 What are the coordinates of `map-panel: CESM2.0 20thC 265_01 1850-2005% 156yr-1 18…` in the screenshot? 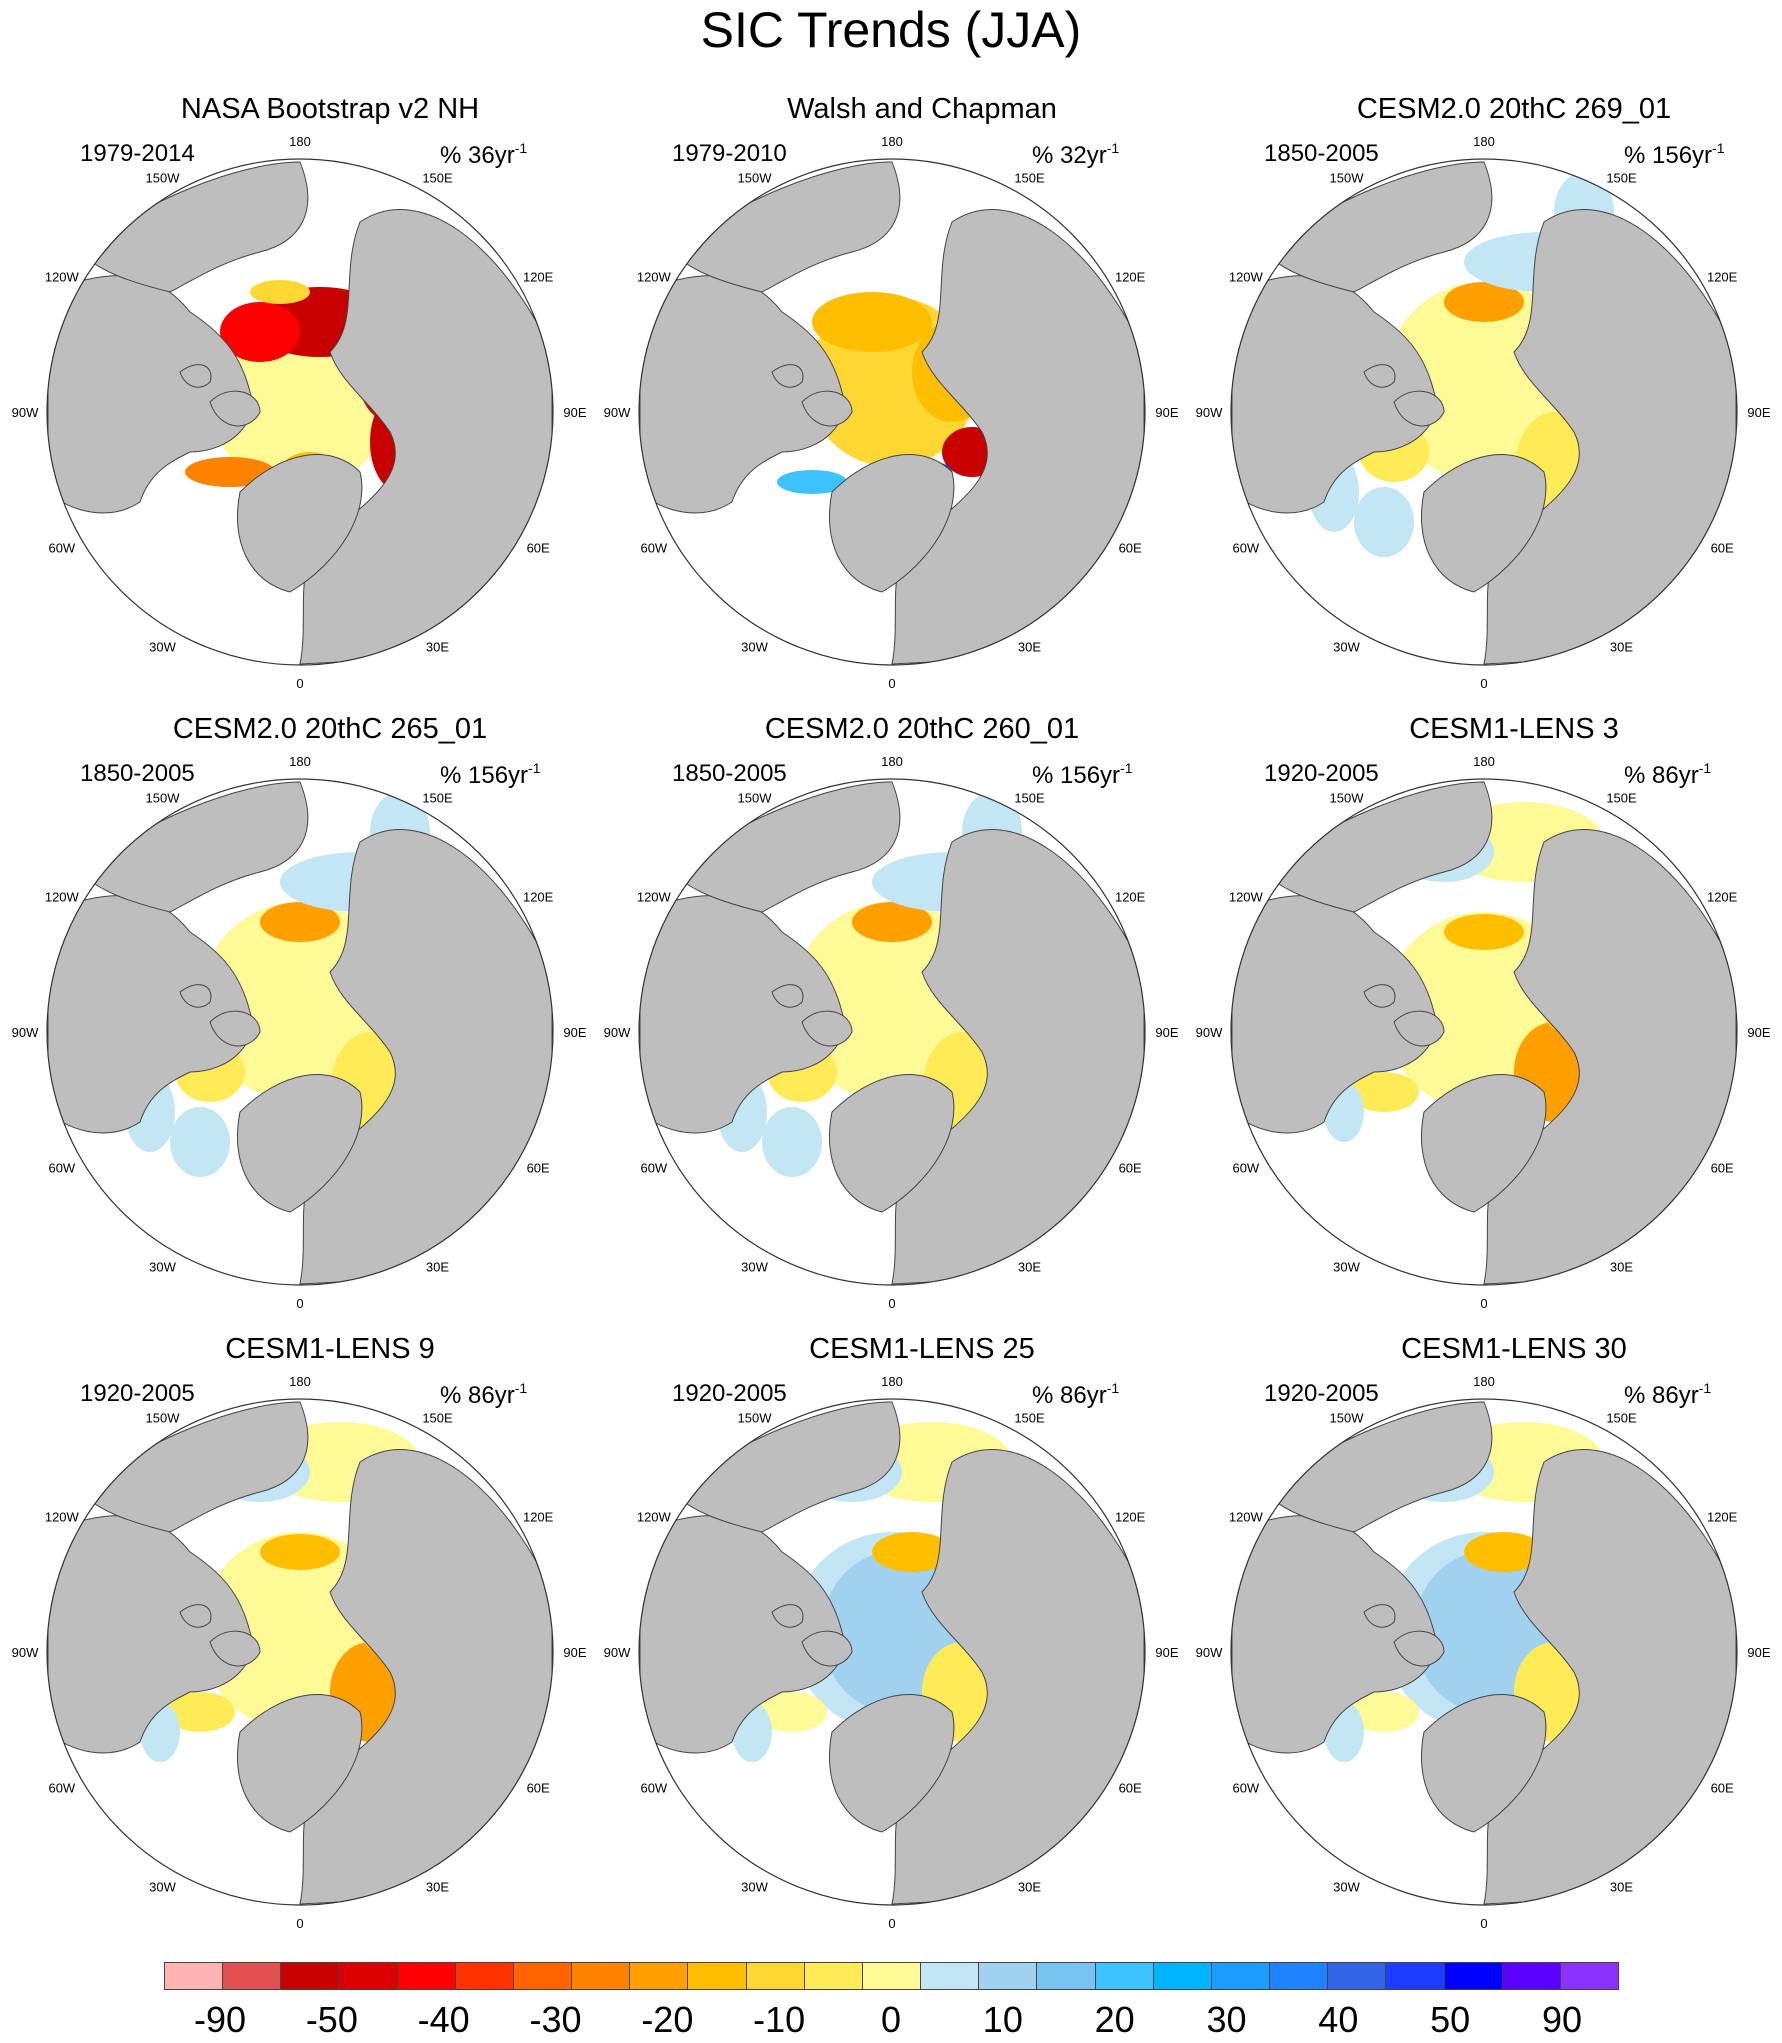 It's located at (316, 1012).